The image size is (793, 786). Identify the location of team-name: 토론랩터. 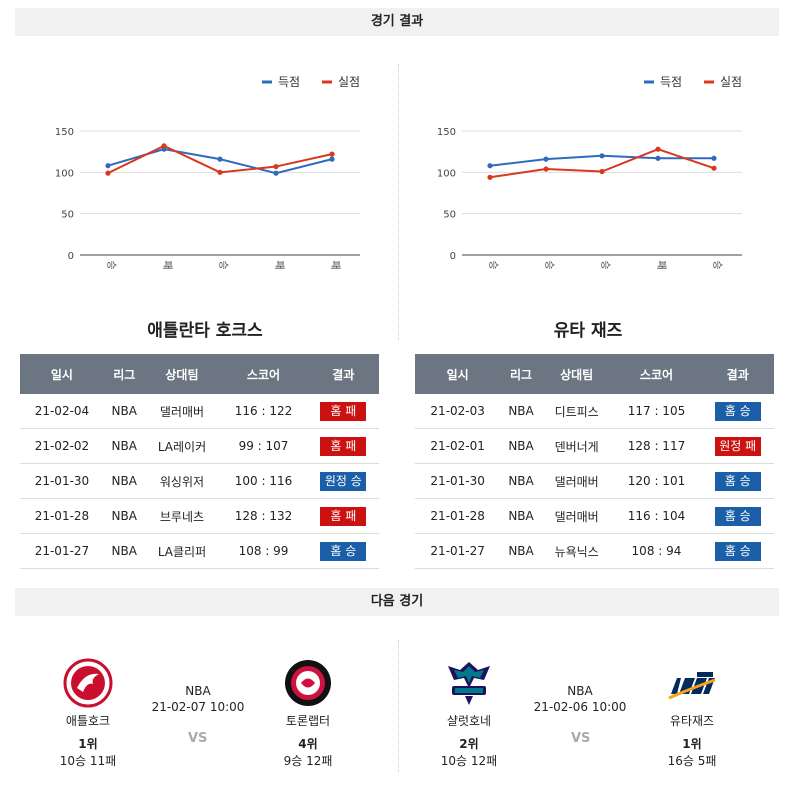
(308, 721).